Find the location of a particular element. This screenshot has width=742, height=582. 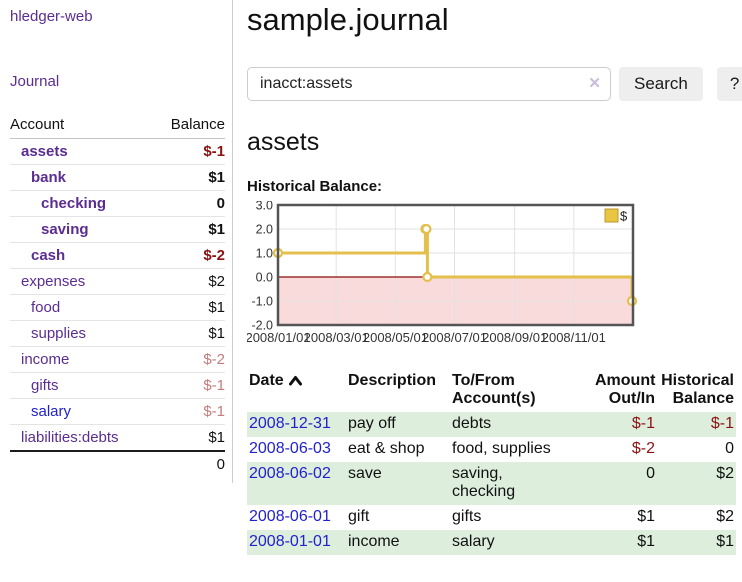

register-row: 2008-12-31 pay off debts $-1 $-1 is located at coordinates (491, 424).